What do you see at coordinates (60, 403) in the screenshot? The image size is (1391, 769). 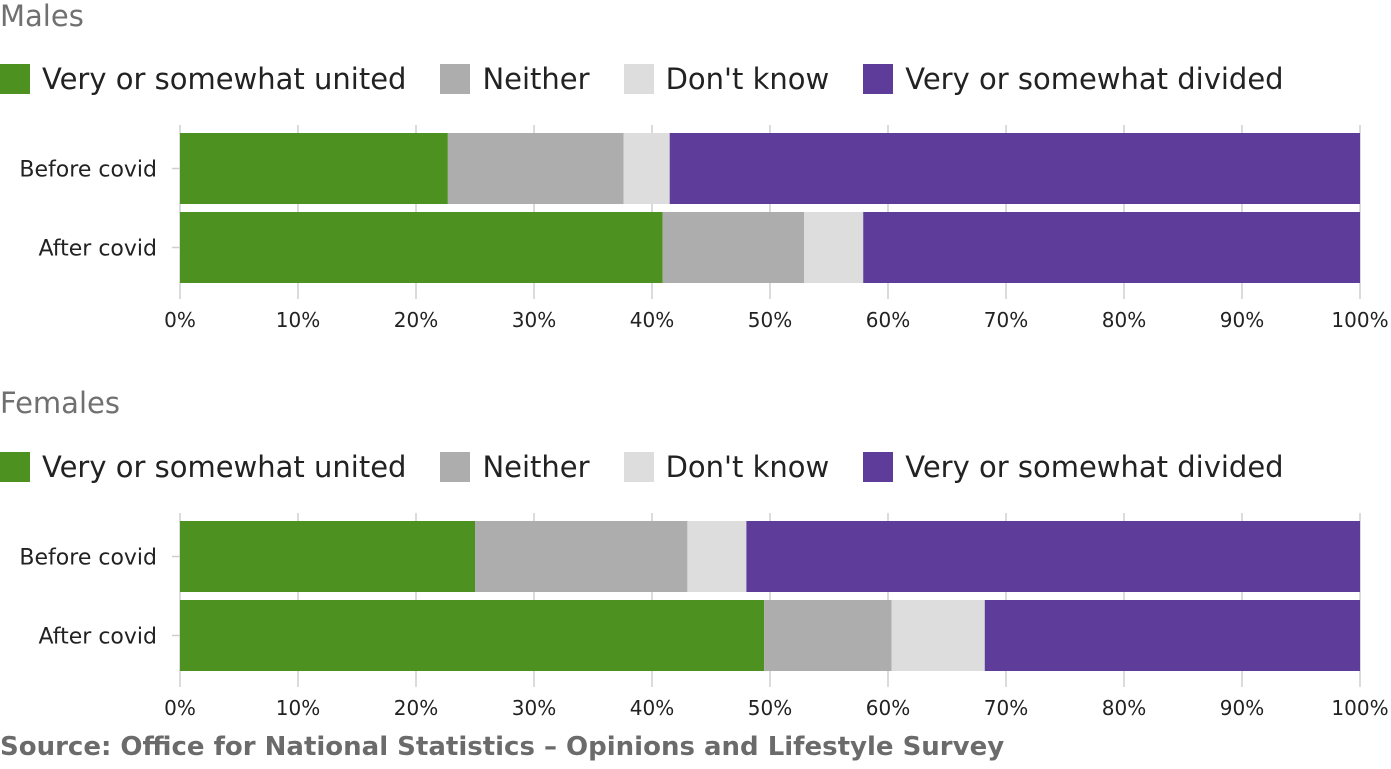 I see `females-panel-title: Females` at bounding box center [60, 403].